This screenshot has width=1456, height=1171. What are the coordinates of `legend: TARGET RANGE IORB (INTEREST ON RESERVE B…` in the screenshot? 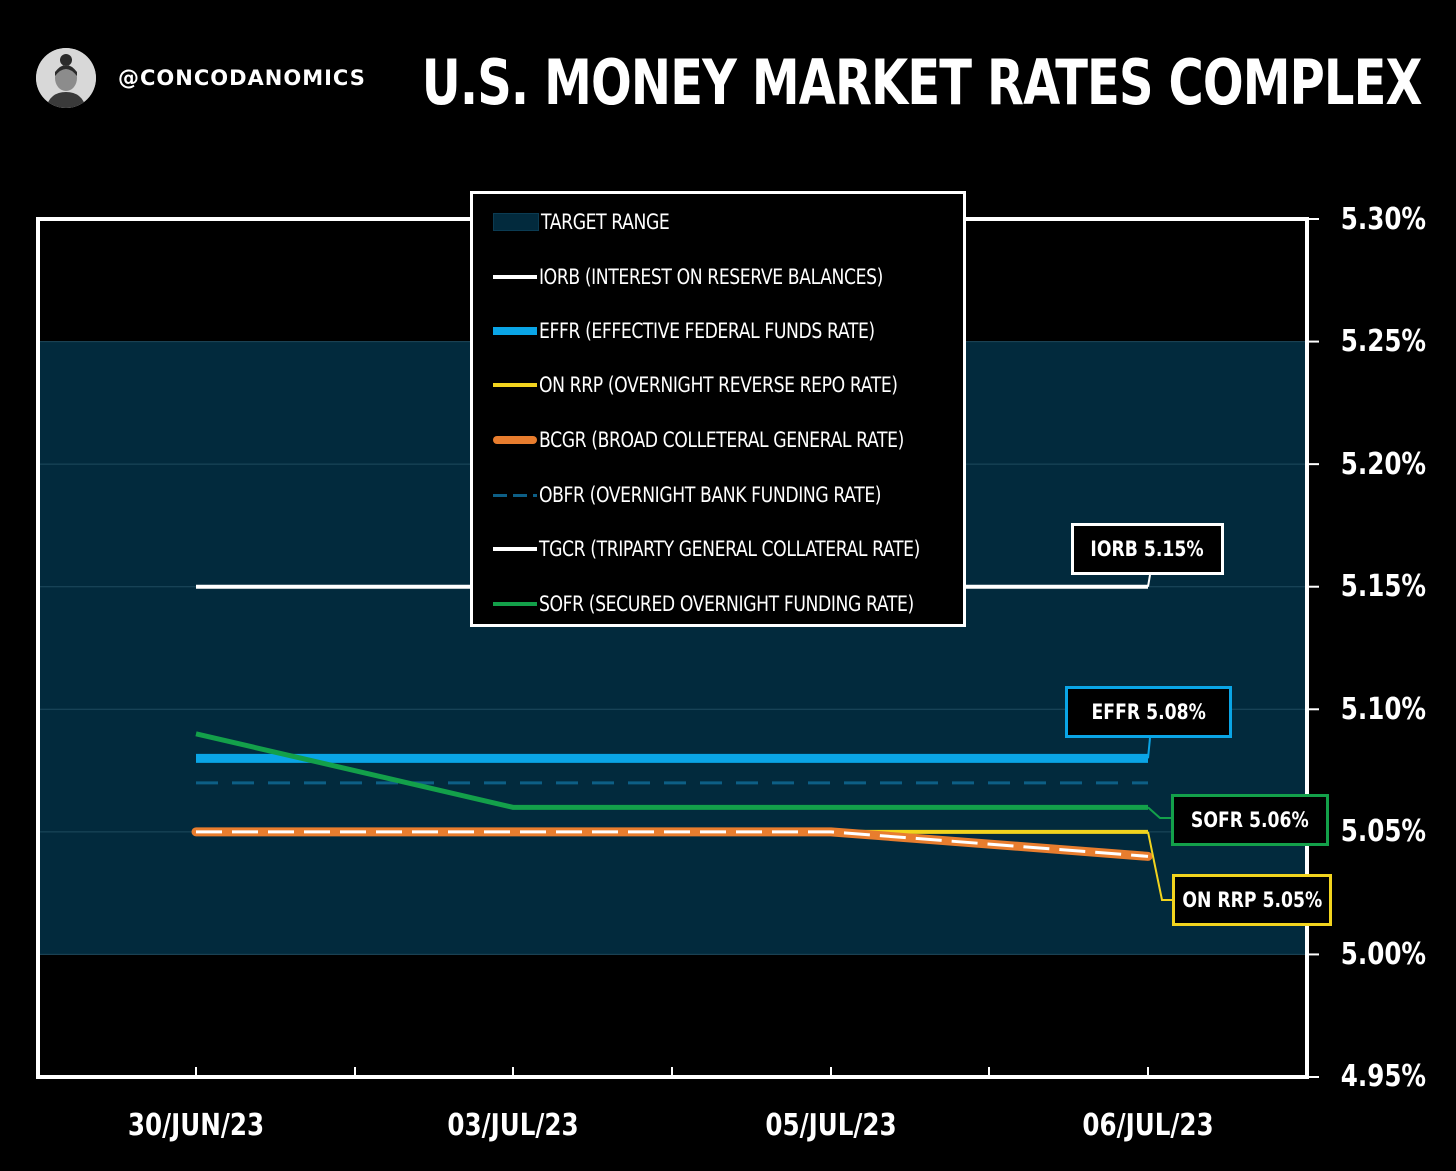 It's located at (718, 409).